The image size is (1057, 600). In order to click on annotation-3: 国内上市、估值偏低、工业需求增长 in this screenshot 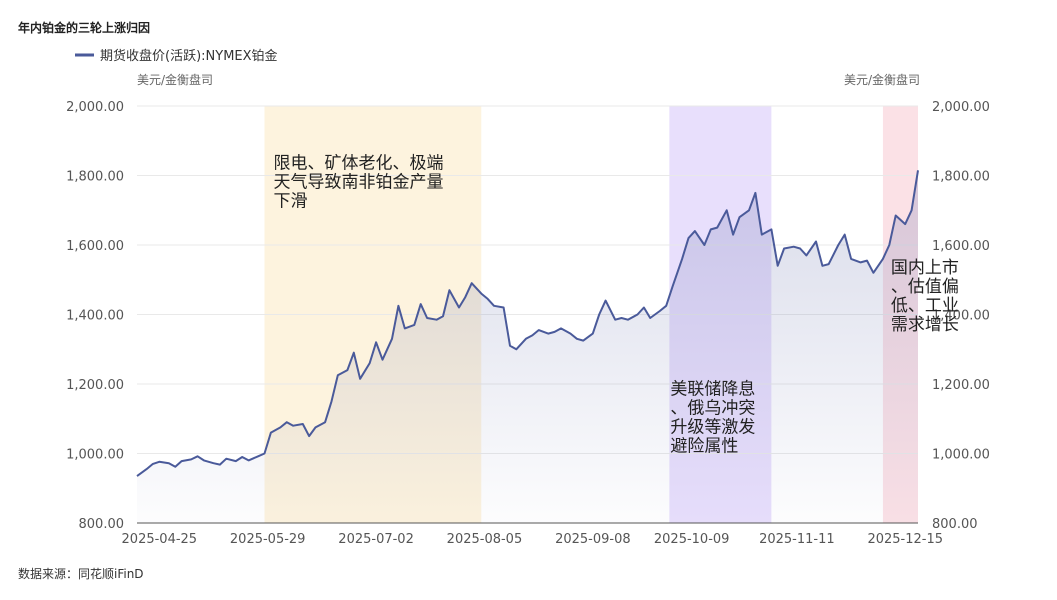, I will do `click(925, 296)`.